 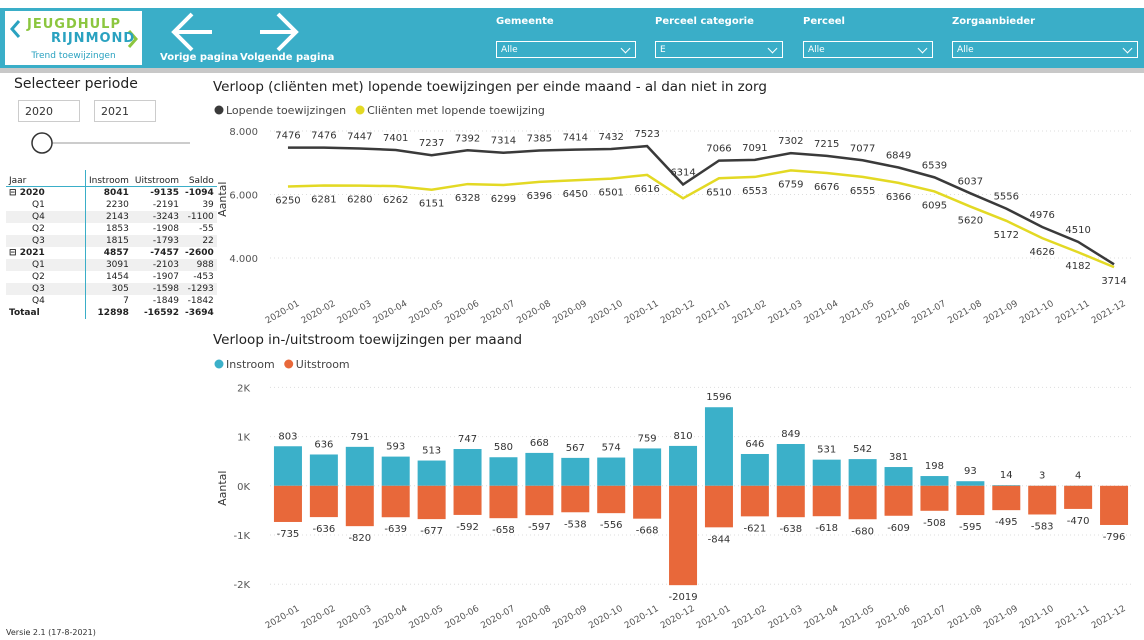 What do you see at coordinates (235, 32) in the screenshot?
I see `nav-icons` at bounding box center [235, 32].